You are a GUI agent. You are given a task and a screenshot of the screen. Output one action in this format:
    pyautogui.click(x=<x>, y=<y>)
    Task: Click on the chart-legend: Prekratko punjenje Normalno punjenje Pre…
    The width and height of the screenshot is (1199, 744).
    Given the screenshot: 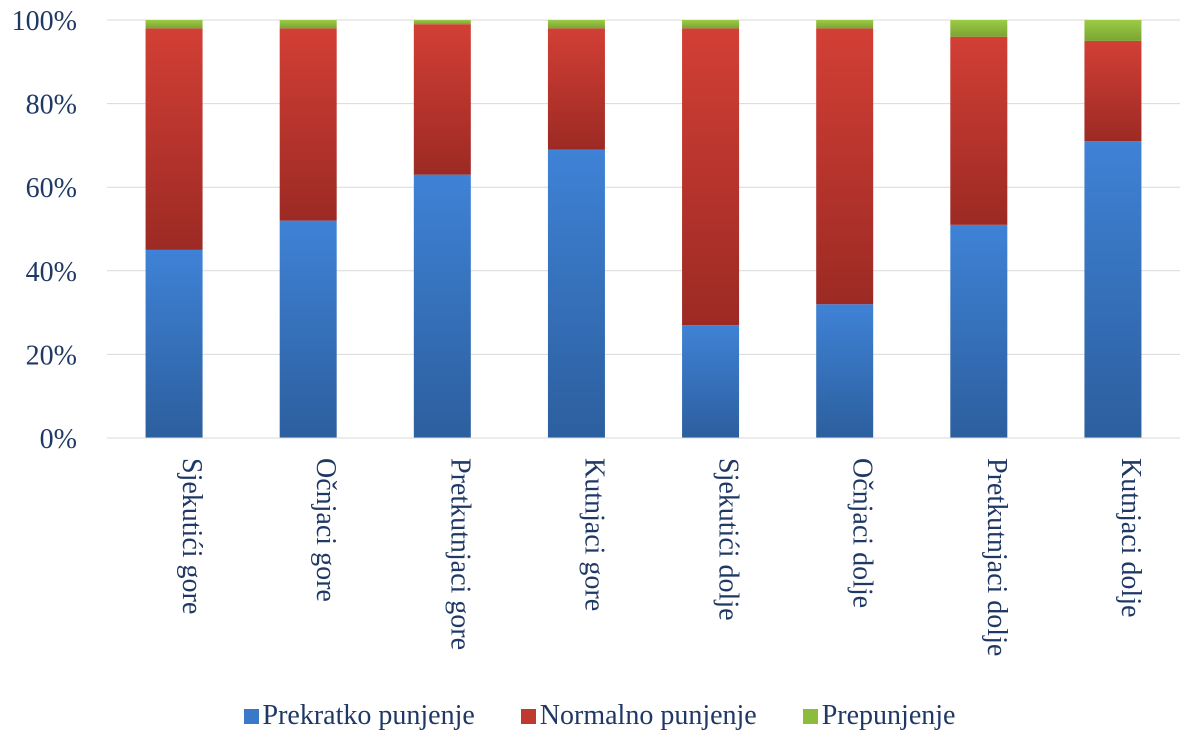 What is the action you would take?
    pyautogui.click(x=599, y=716)
    